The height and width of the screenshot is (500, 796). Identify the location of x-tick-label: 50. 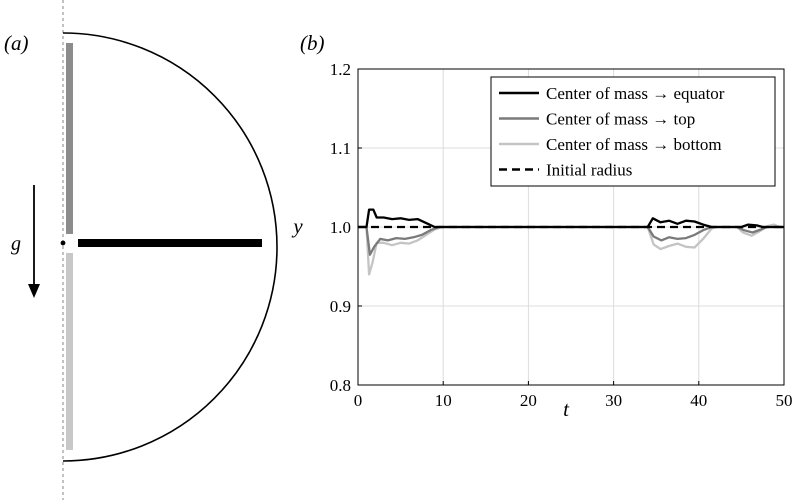
(784, 400).